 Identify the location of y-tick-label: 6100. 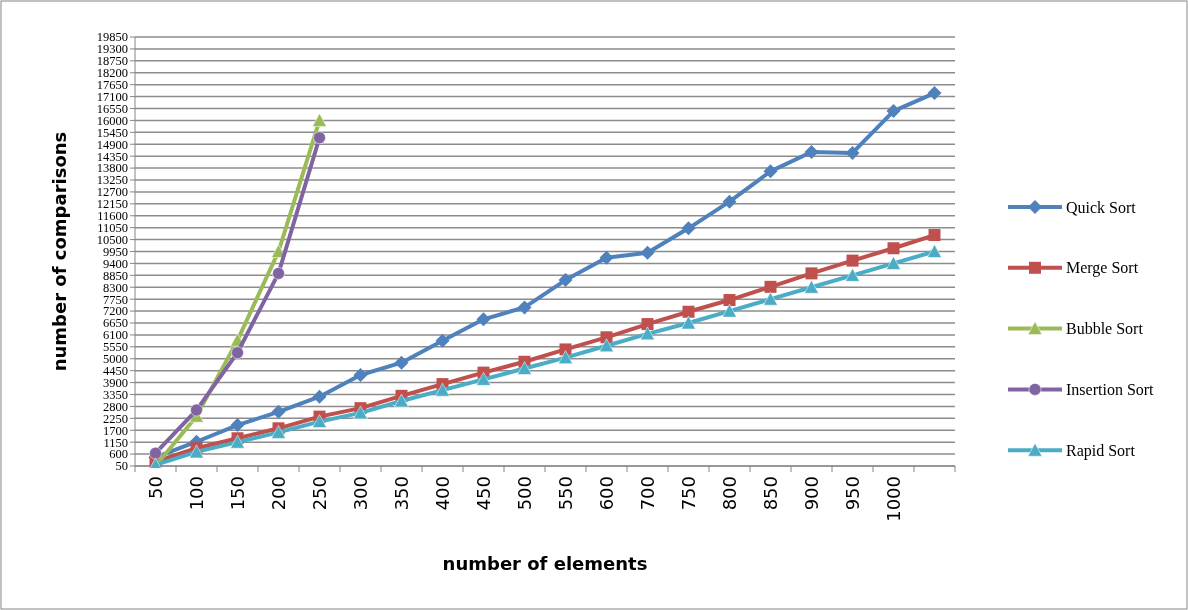
(115, 335).